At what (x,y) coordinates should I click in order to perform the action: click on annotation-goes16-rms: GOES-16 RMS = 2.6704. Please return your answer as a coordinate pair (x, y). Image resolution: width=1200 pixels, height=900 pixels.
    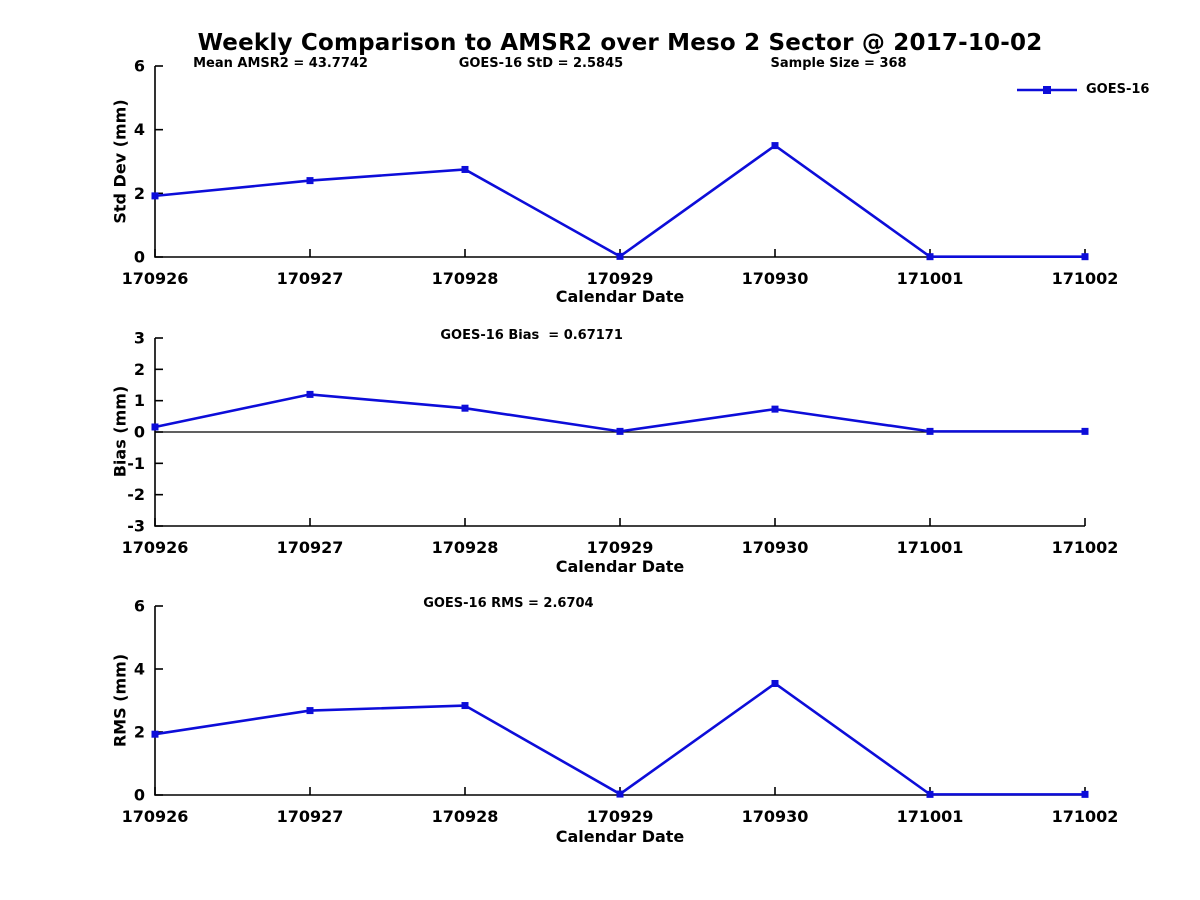
    Looking at the image, I should click on (508, 603).